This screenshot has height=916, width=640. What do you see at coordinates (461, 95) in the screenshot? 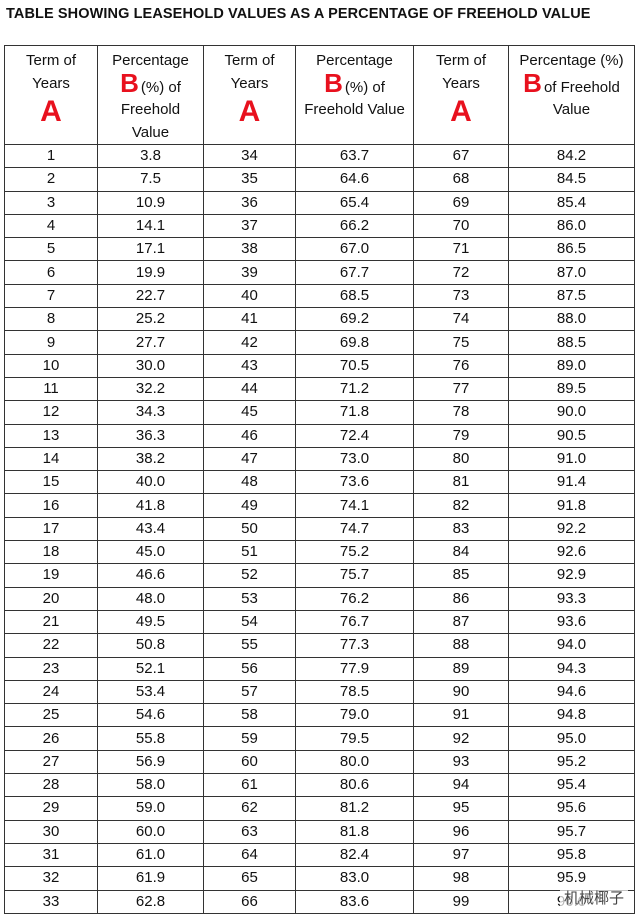
I see `header-cell: Term of Years A` at bounding box center [461, 95].